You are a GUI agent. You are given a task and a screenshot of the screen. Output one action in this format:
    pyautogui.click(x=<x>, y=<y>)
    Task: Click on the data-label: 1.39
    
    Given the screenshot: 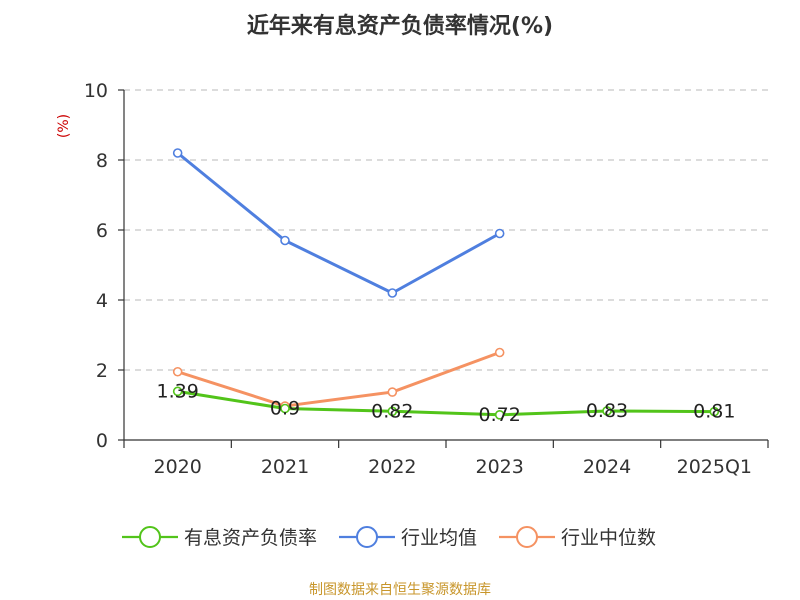 What is the action you would take?
    pyautogui.click(x=178, y=391)
    